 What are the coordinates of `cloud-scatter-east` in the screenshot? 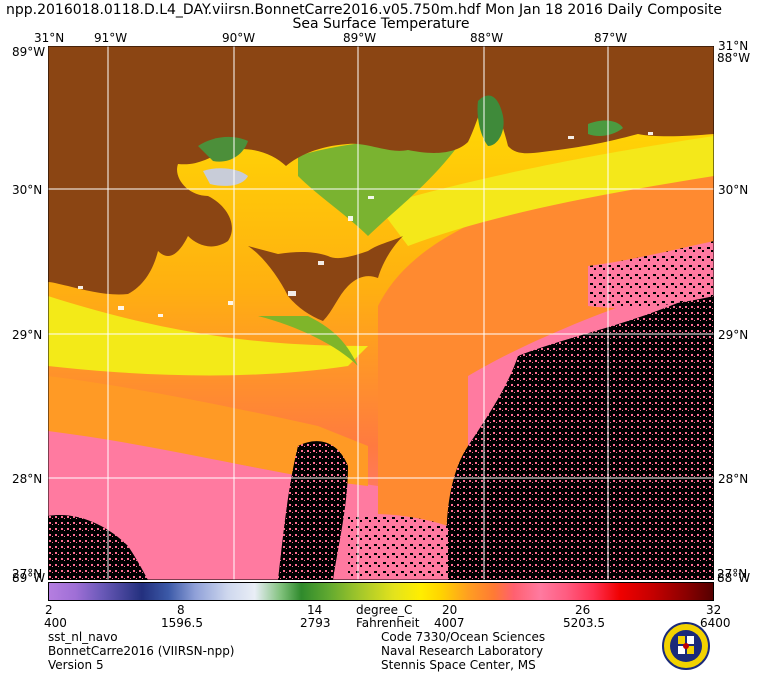 It's located at (651, 274).